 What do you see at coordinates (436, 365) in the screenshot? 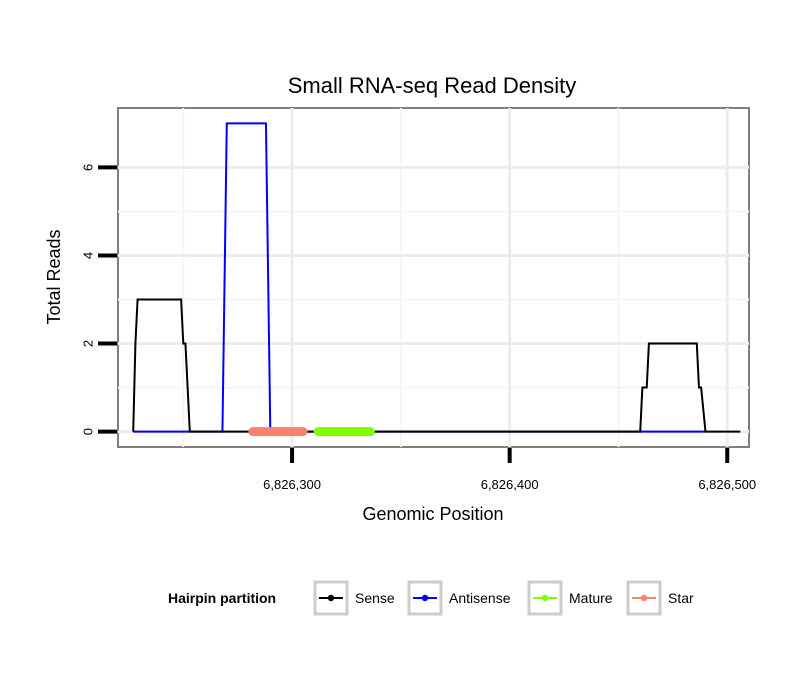
I see `series-sense-line` at bounding box center [436, 365].